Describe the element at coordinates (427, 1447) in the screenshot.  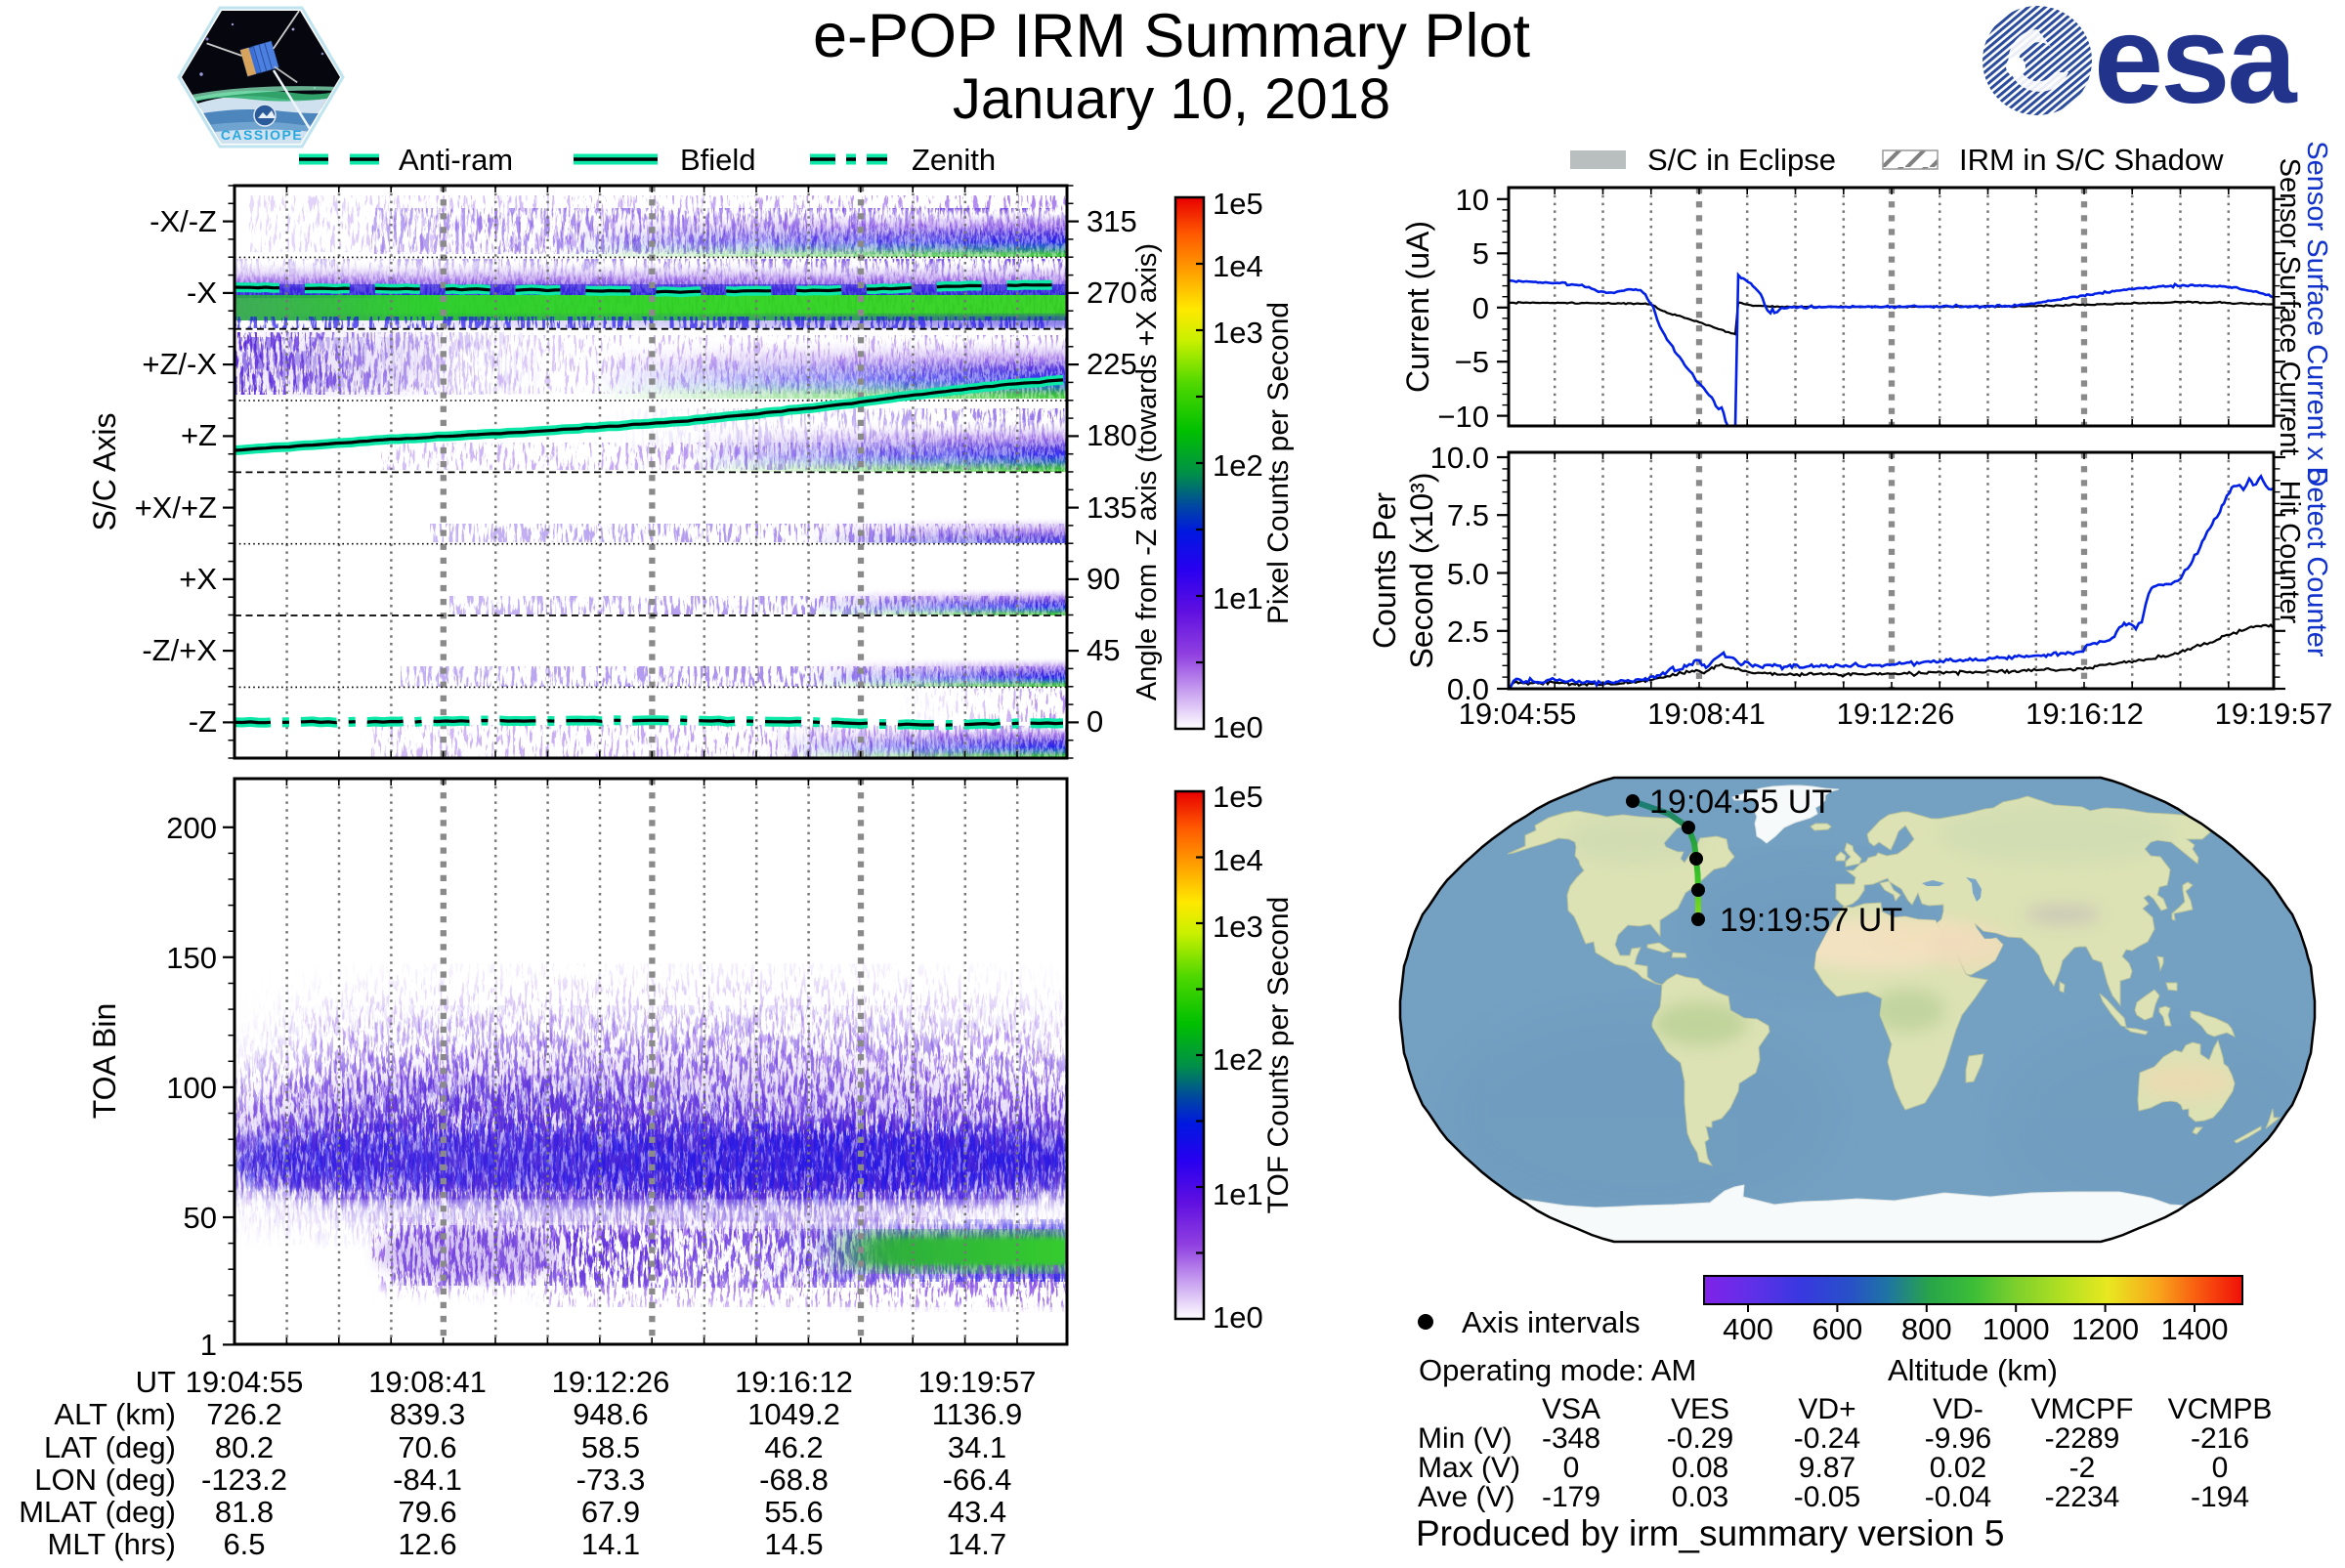
I see `svg-text: 70.6` at that location.